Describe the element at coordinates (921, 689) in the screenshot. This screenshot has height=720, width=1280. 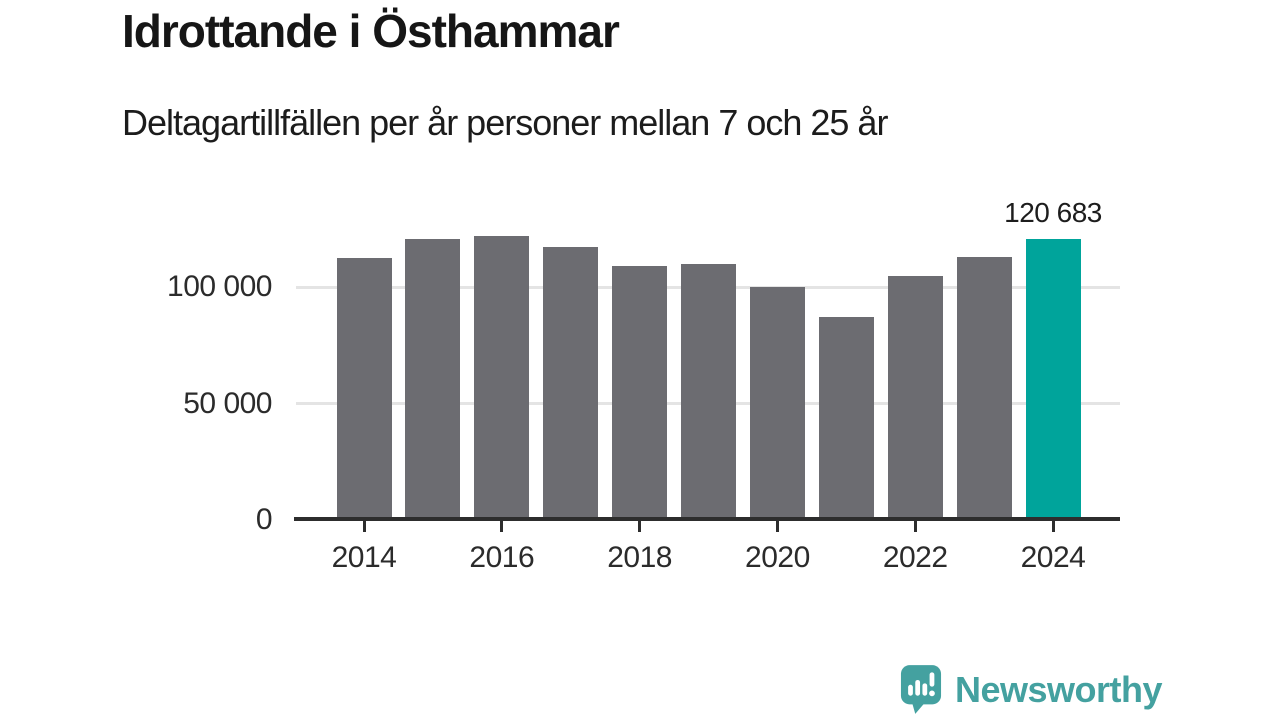
I see `newsworthy-logo-icon` at that location.